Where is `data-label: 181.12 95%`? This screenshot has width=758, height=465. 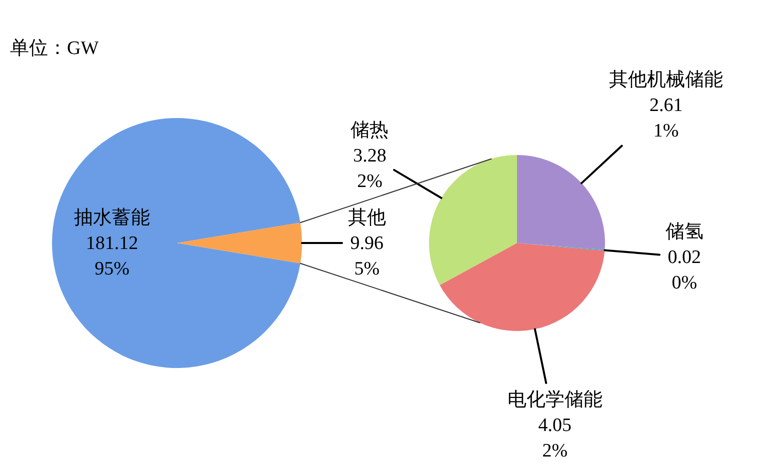 data-label: 181.12 95% is located at coordinates (112, 256).